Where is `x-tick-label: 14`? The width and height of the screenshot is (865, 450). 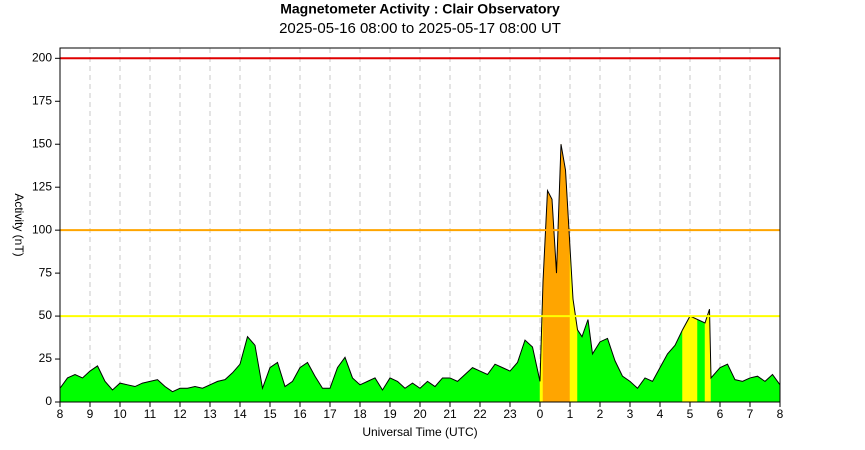
x-tick-label: 14 is located at coordinates (240, 414).